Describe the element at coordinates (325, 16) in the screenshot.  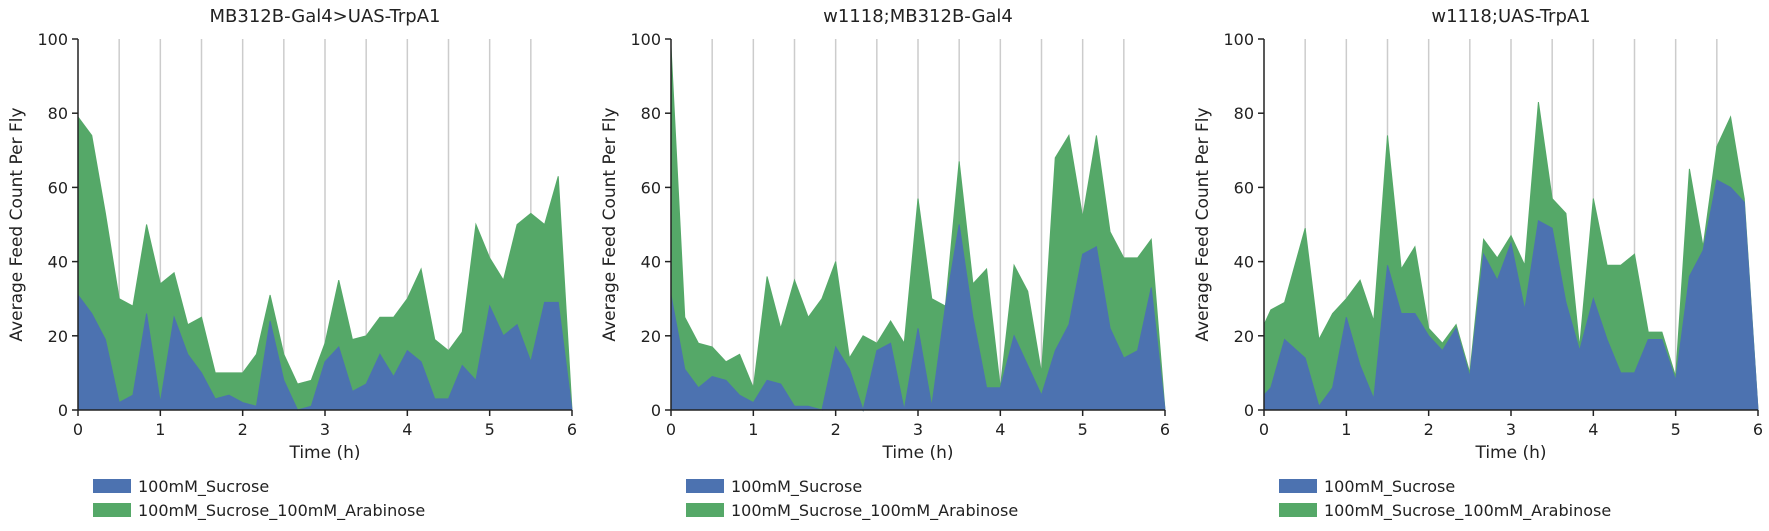
I see `chart-title: MB312B-Gal4>UAS-TrpA1` at that location.